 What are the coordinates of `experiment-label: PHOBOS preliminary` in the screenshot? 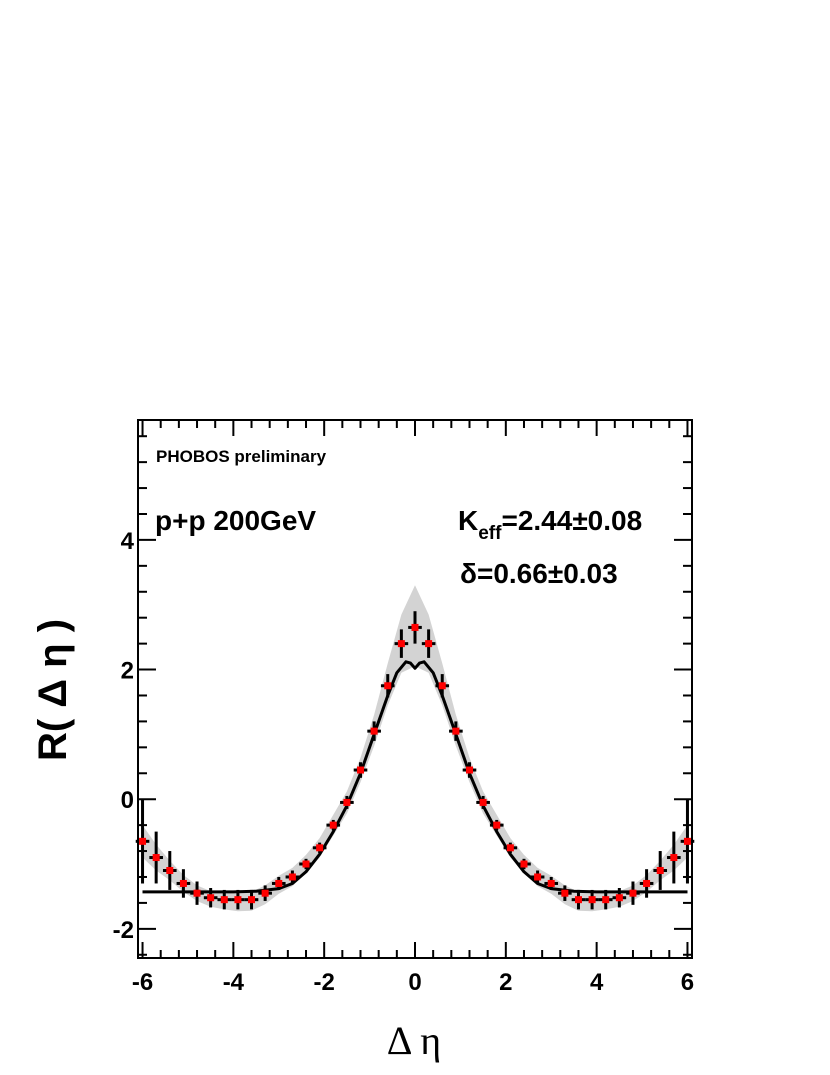 It's located at (241, 456).